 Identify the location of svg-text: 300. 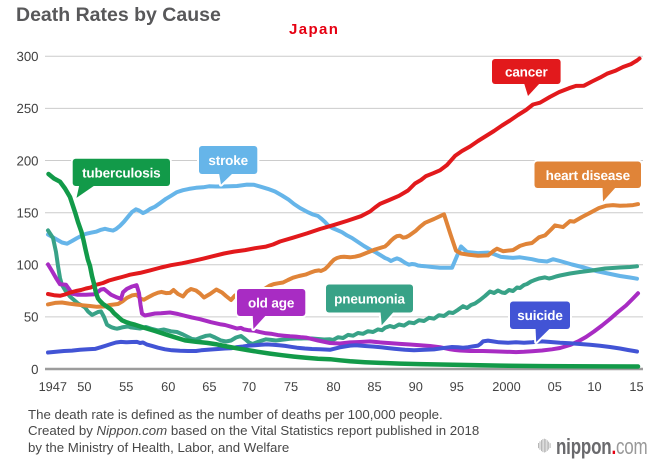
(27, 56).